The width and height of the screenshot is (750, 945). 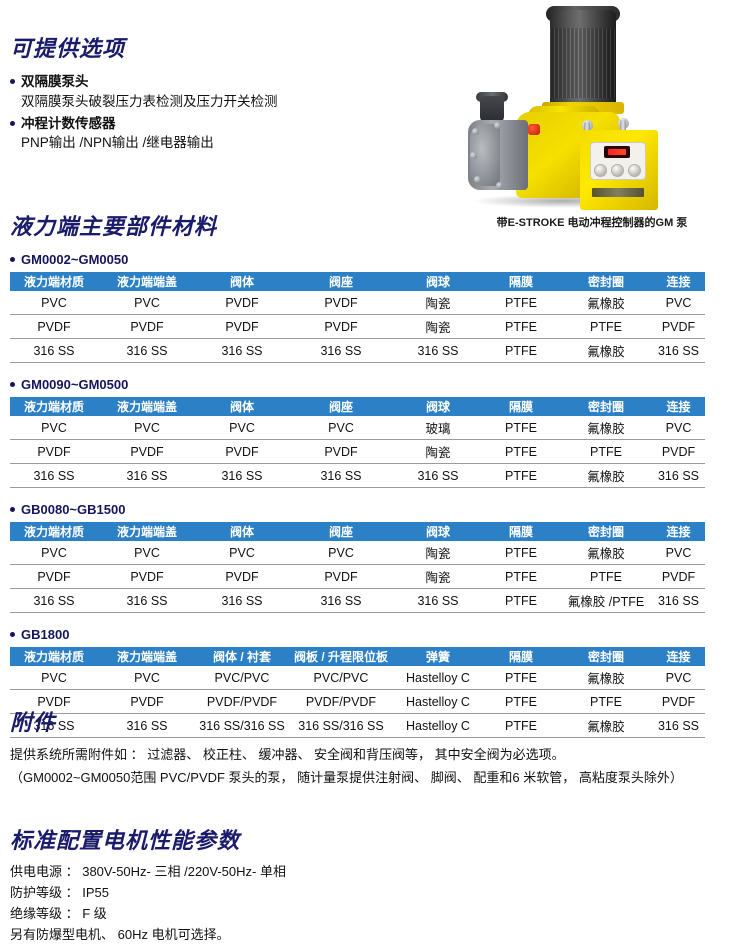 I want to click on option-description: PNP输出 /NPN输出 /继电器输出, so click(x=117, y=143).